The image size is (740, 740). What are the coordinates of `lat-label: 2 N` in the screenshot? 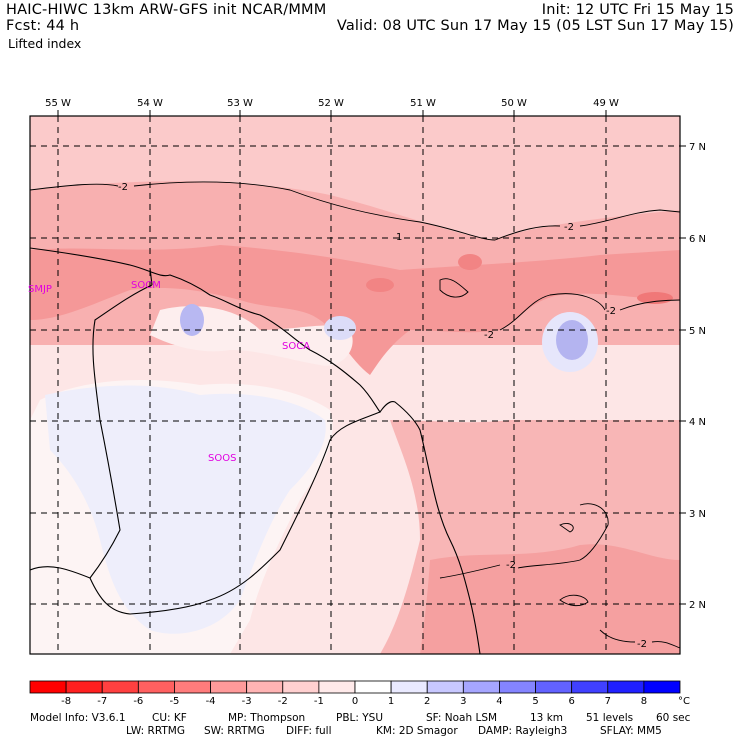 It's located at (697, 605).